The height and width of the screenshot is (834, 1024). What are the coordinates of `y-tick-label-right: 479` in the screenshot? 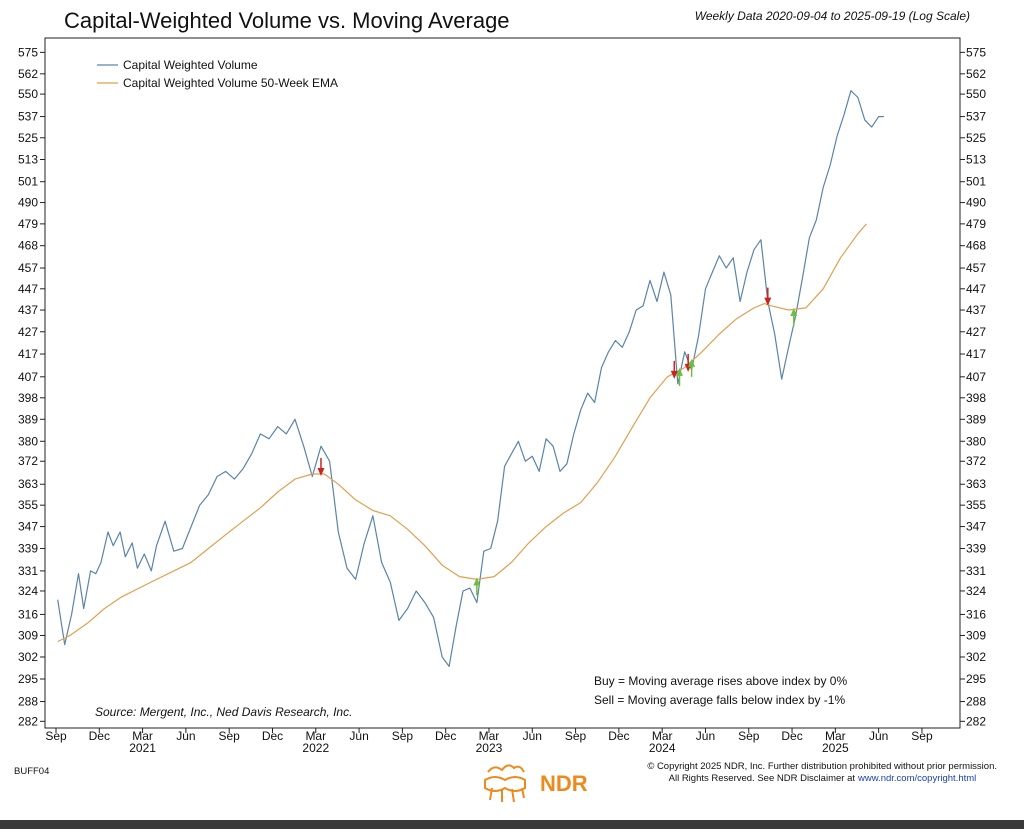 It's located at (976, 224).